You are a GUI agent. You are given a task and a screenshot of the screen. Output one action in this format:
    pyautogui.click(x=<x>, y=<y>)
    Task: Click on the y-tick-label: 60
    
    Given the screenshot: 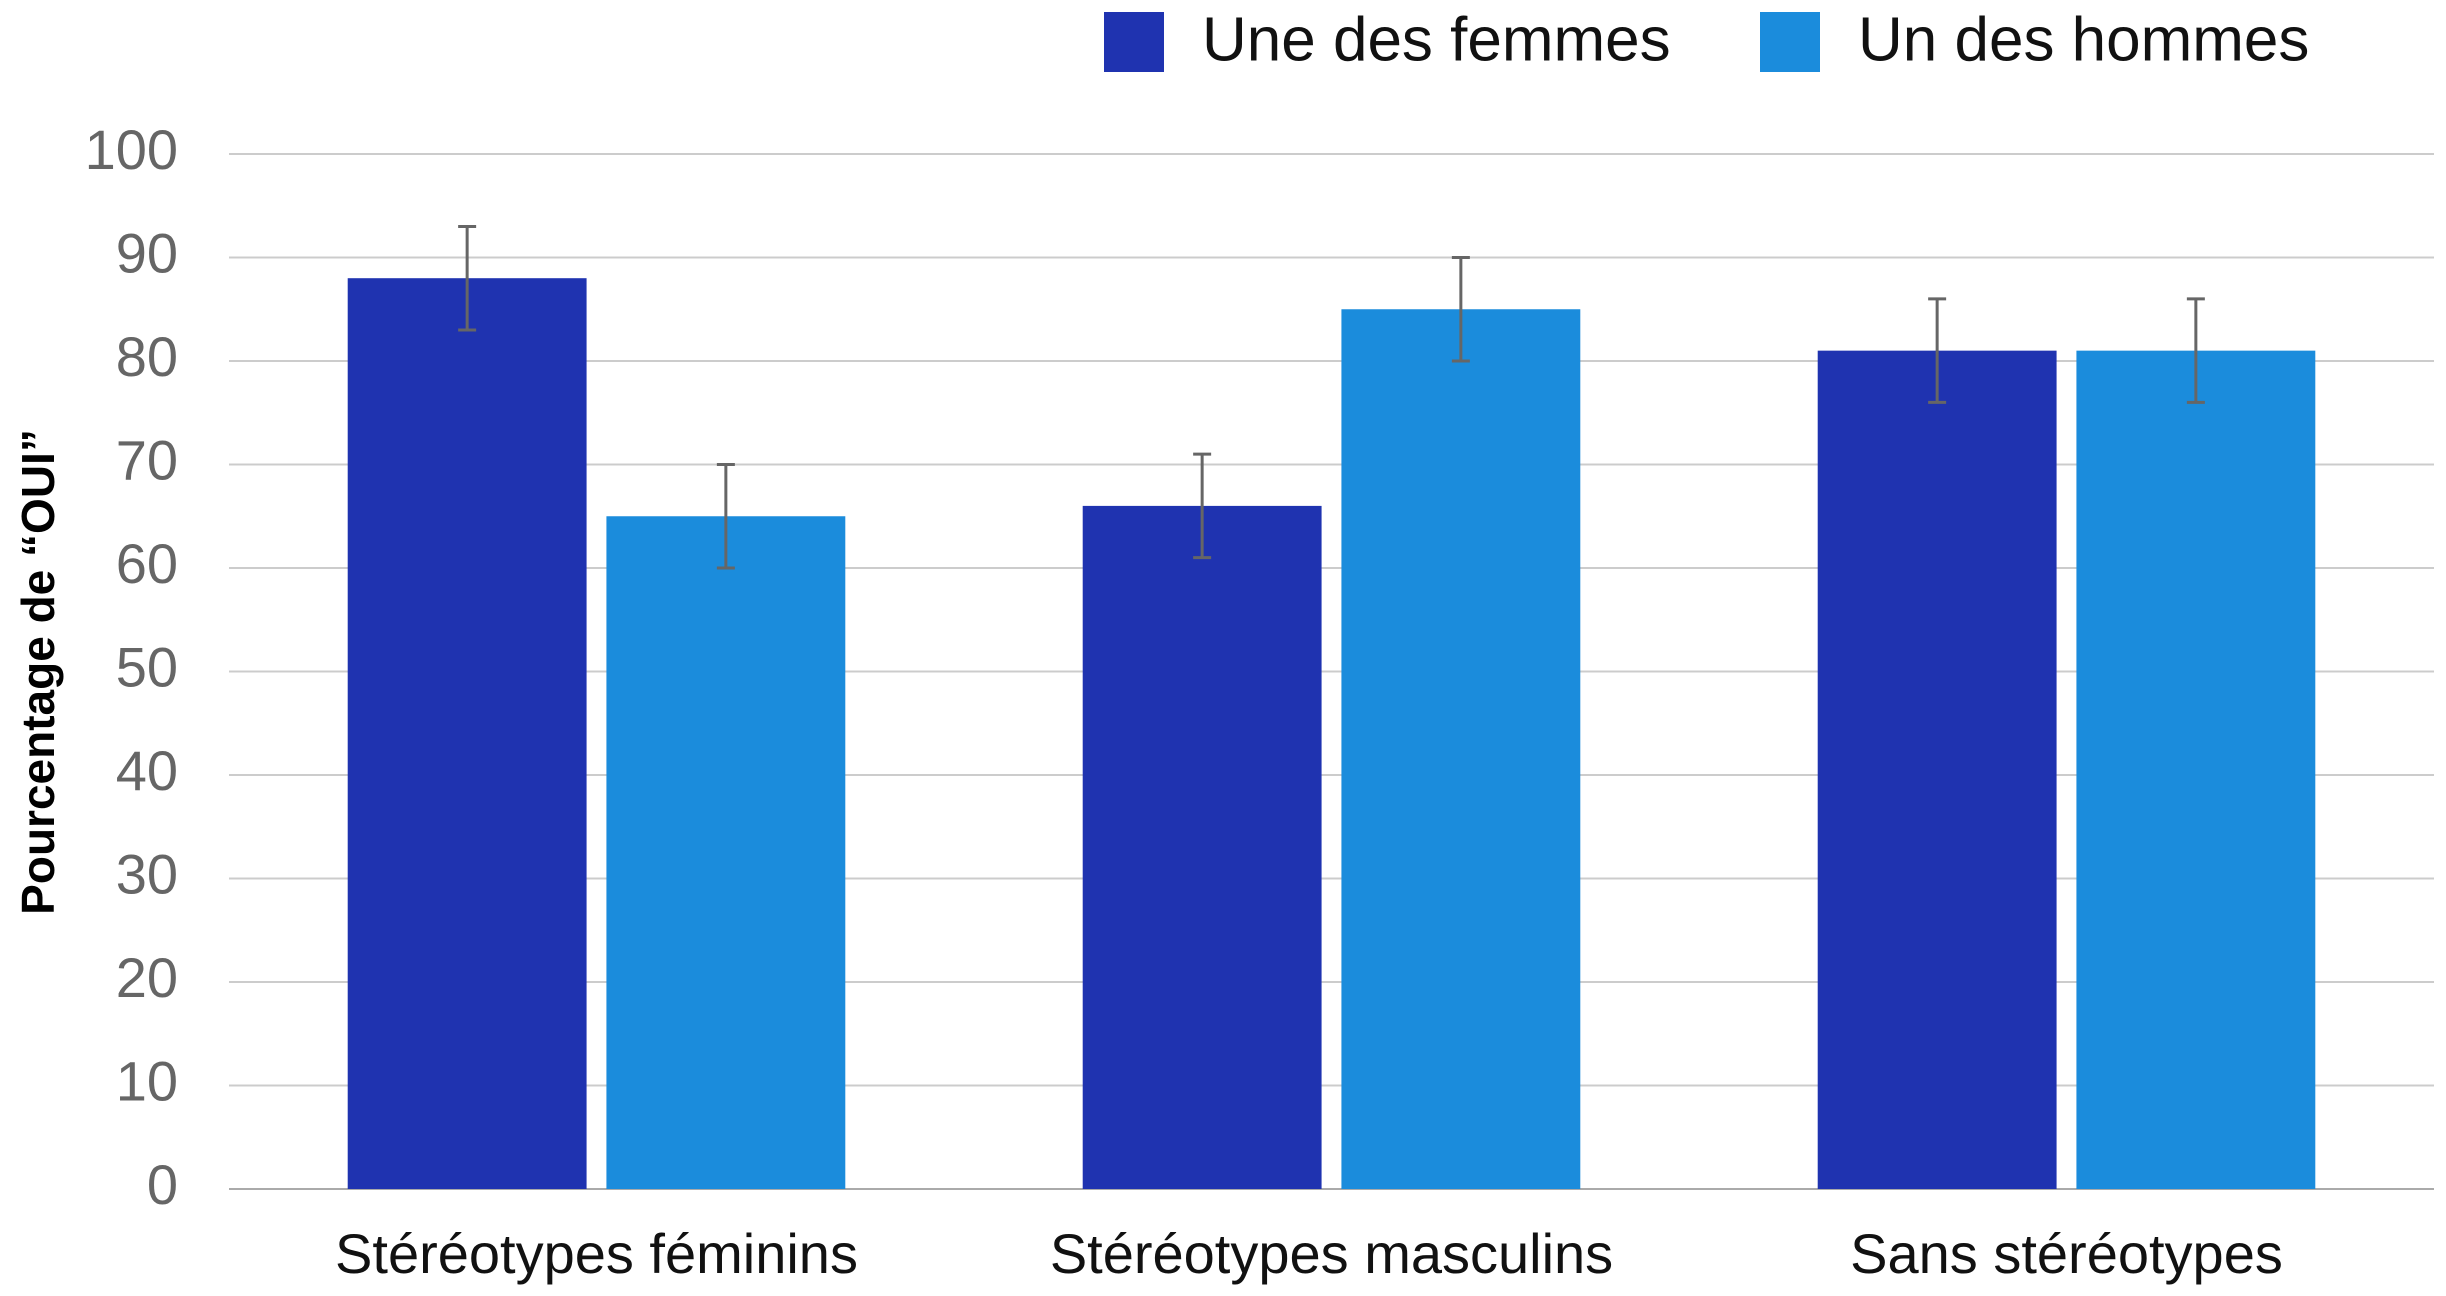 What is the action you would take?
    pyautogui.click(x=147, y=563)
    